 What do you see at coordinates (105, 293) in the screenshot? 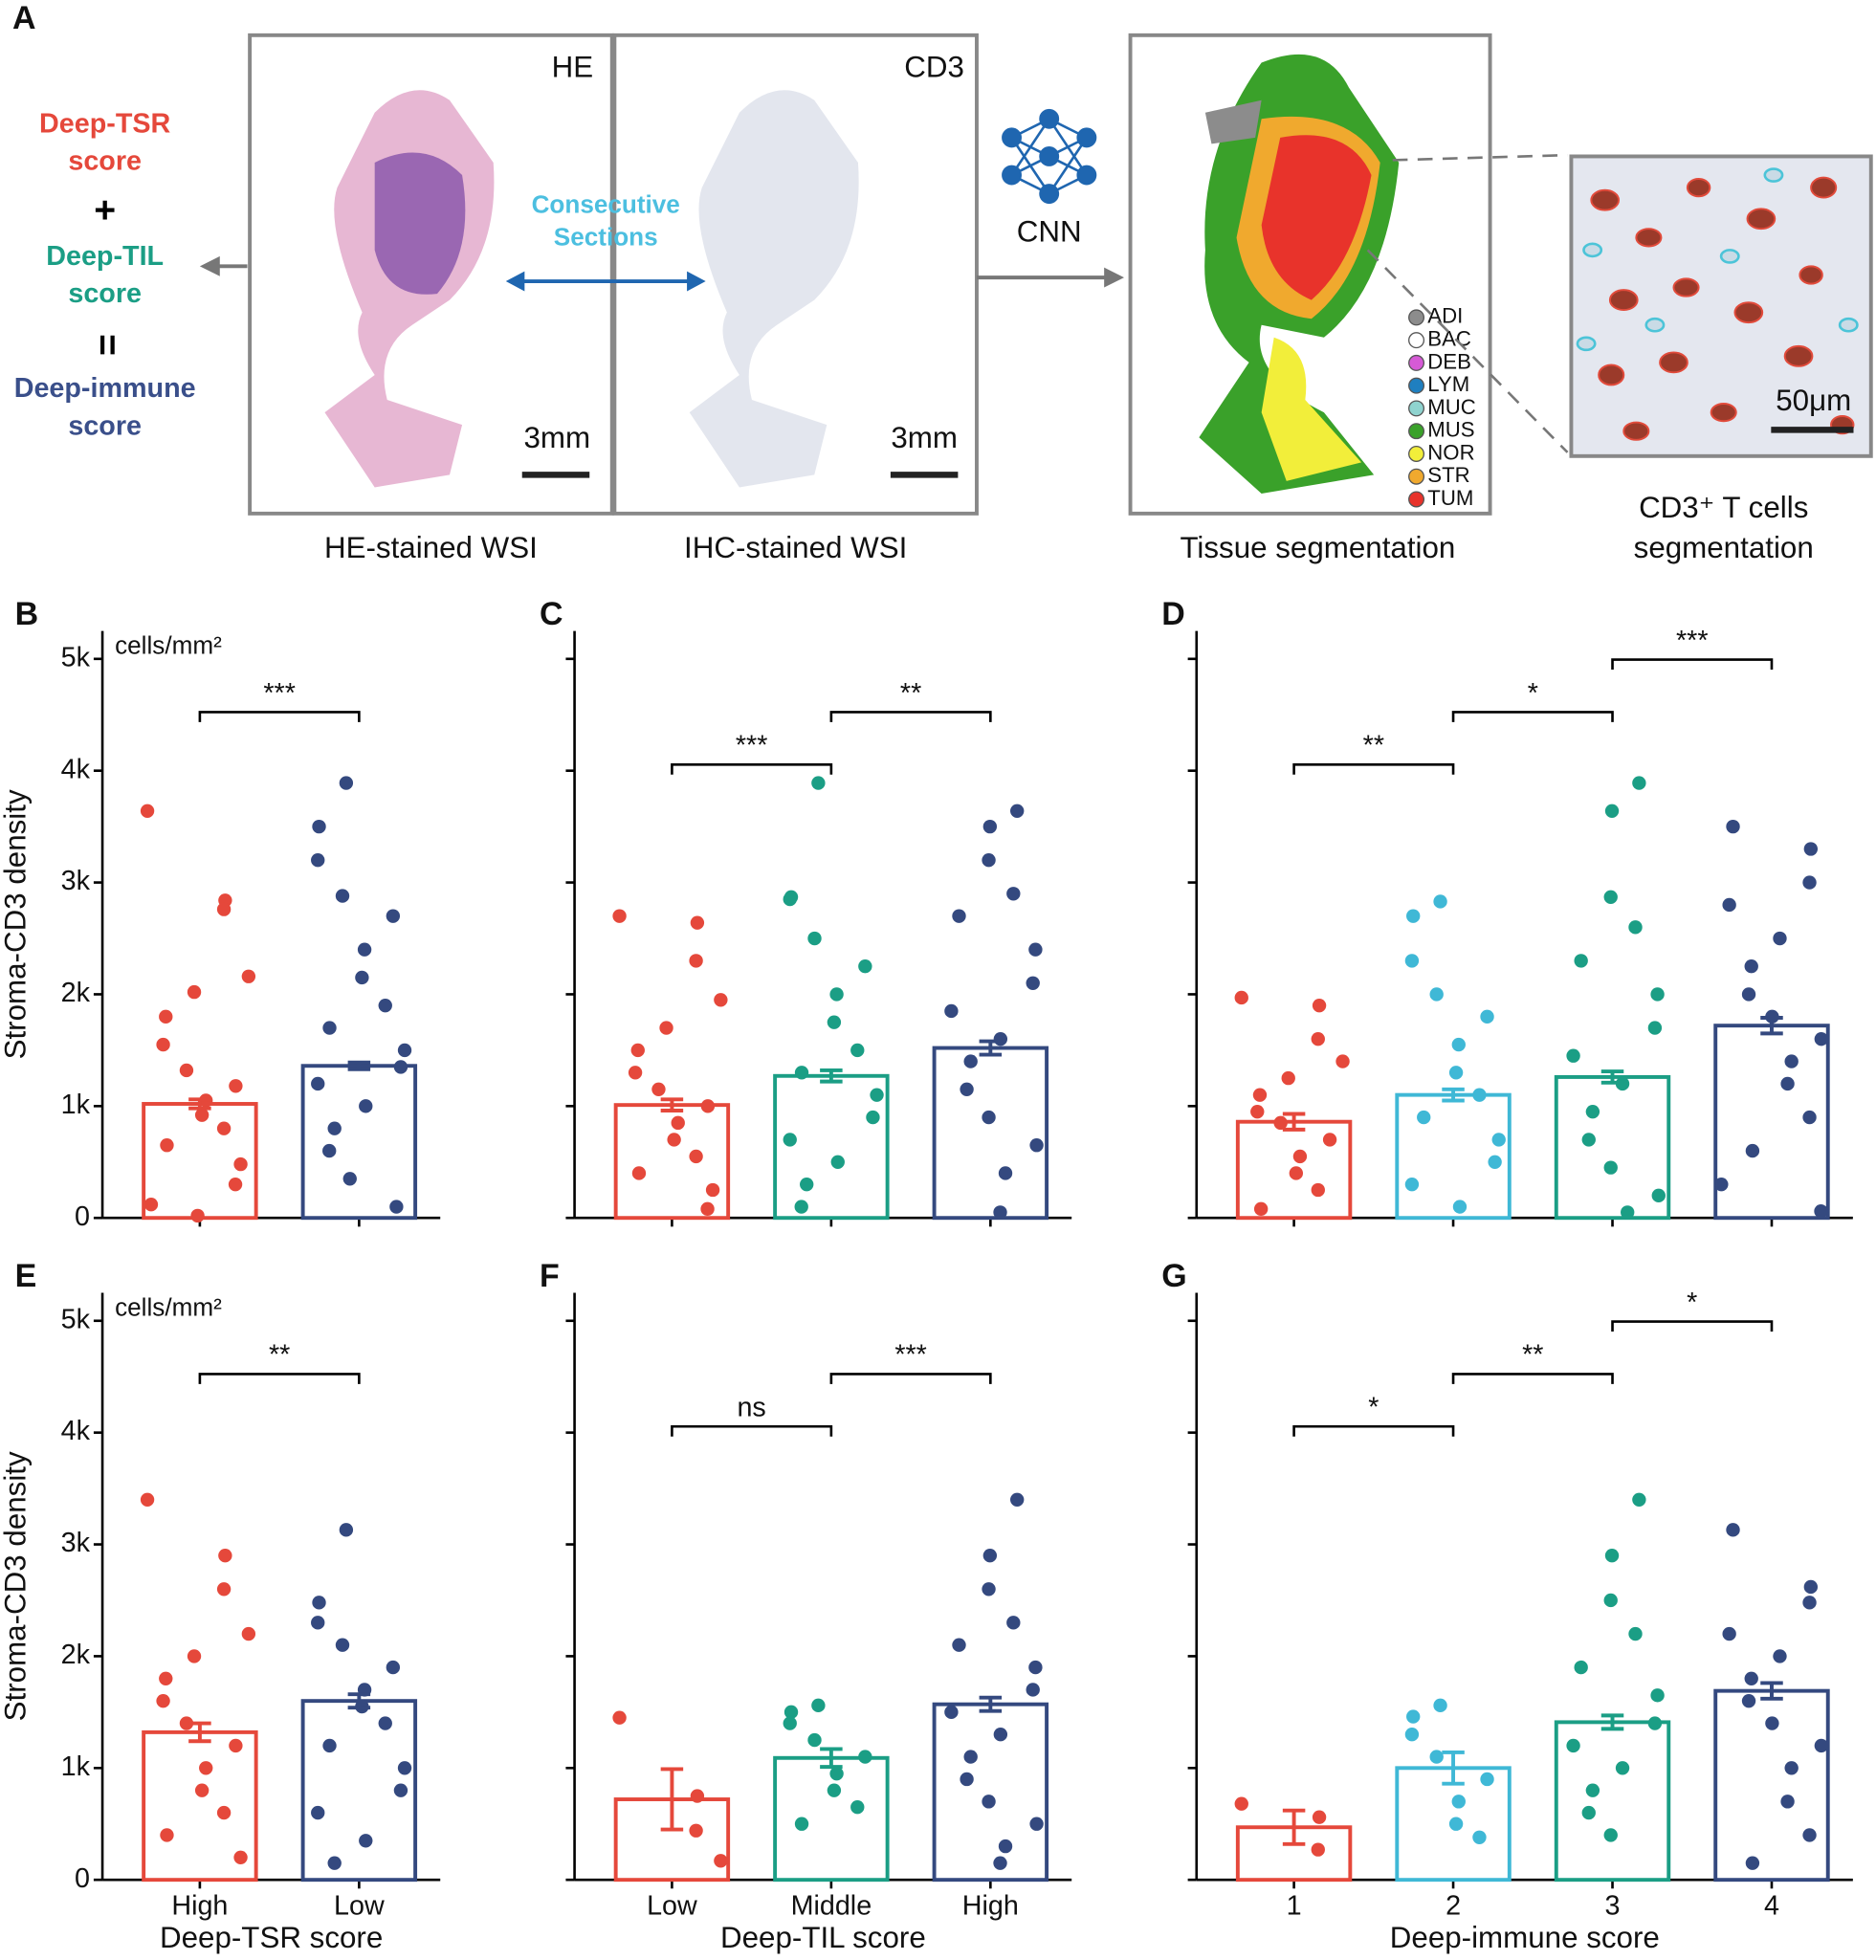
I see `score-text: score` at bounding box center [105, 293].